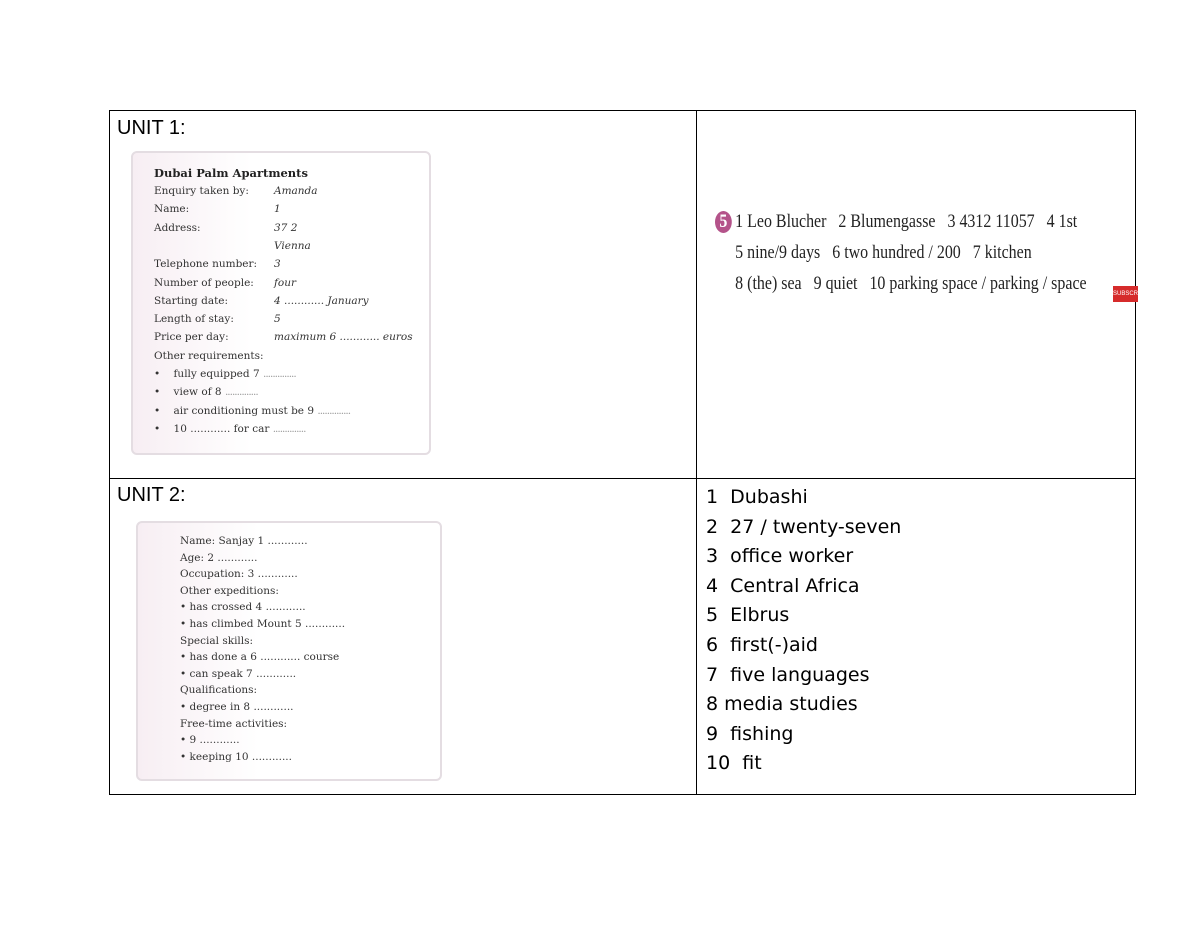  I want to click on form-row-value: 5, so click(277, 319).